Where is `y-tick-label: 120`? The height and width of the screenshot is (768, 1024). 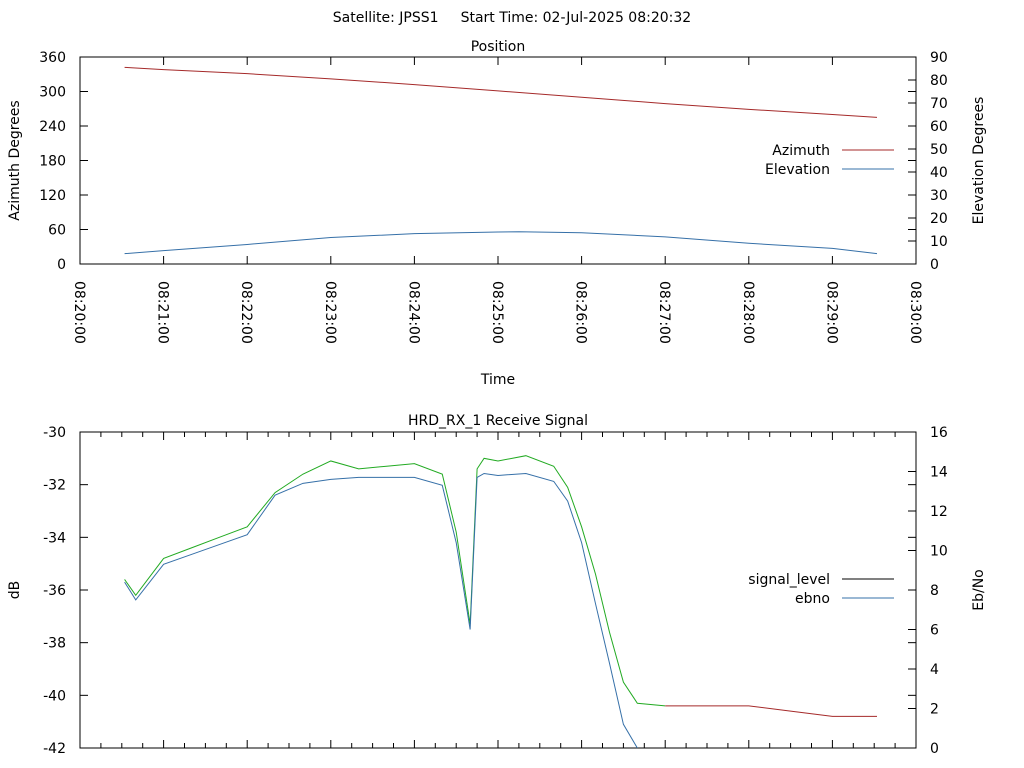 y-tick-label: 120 is located at coordinates (52, 196).